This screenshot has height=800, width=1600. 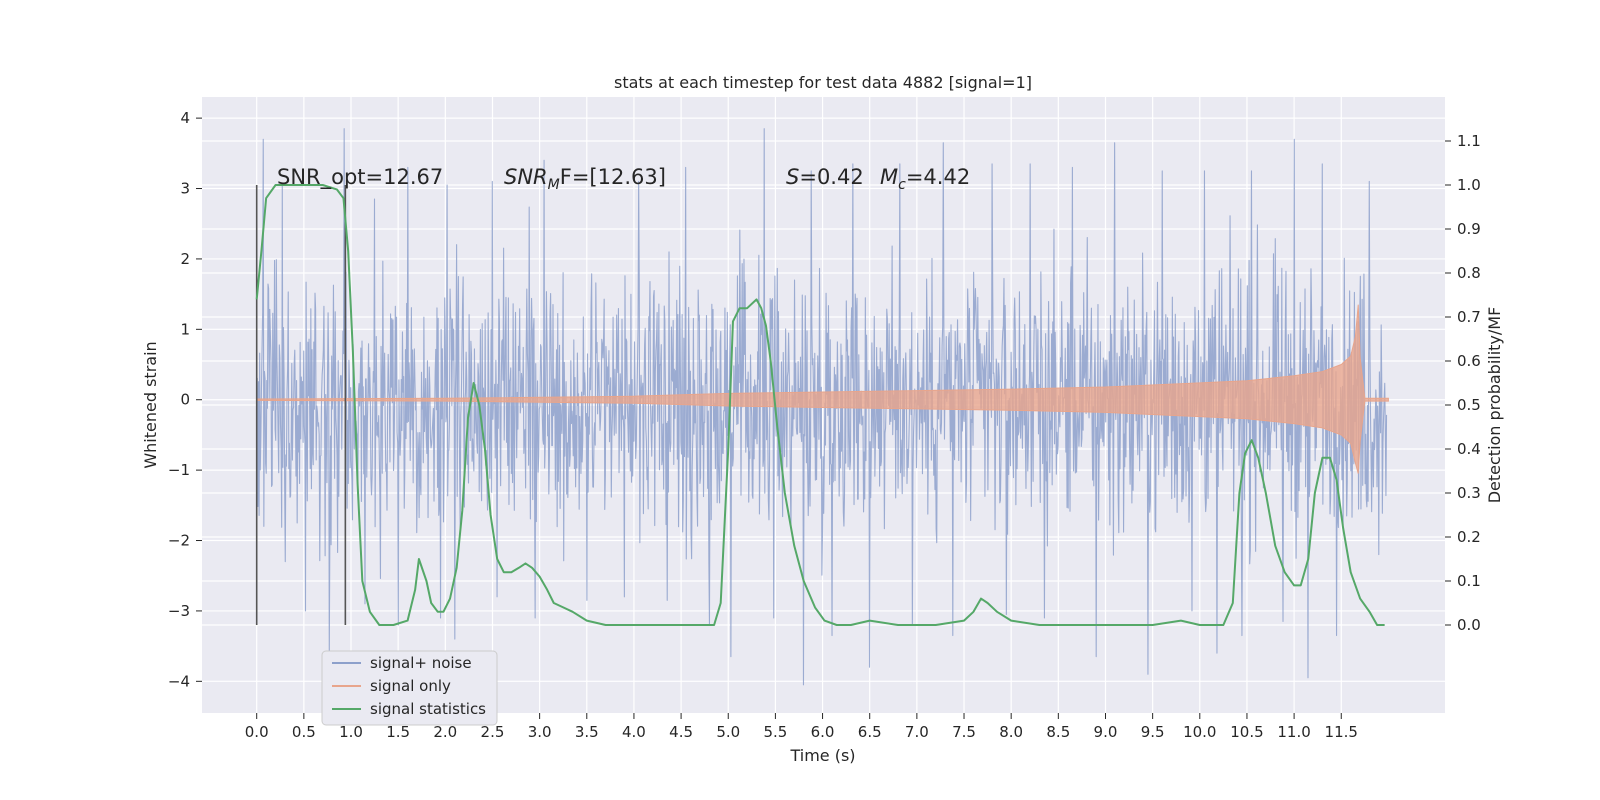 What do you see at coordinates (1058, 732) in the screenshot?
I see `x-tick-label: 8.5` at bounding box center [1058, 732].